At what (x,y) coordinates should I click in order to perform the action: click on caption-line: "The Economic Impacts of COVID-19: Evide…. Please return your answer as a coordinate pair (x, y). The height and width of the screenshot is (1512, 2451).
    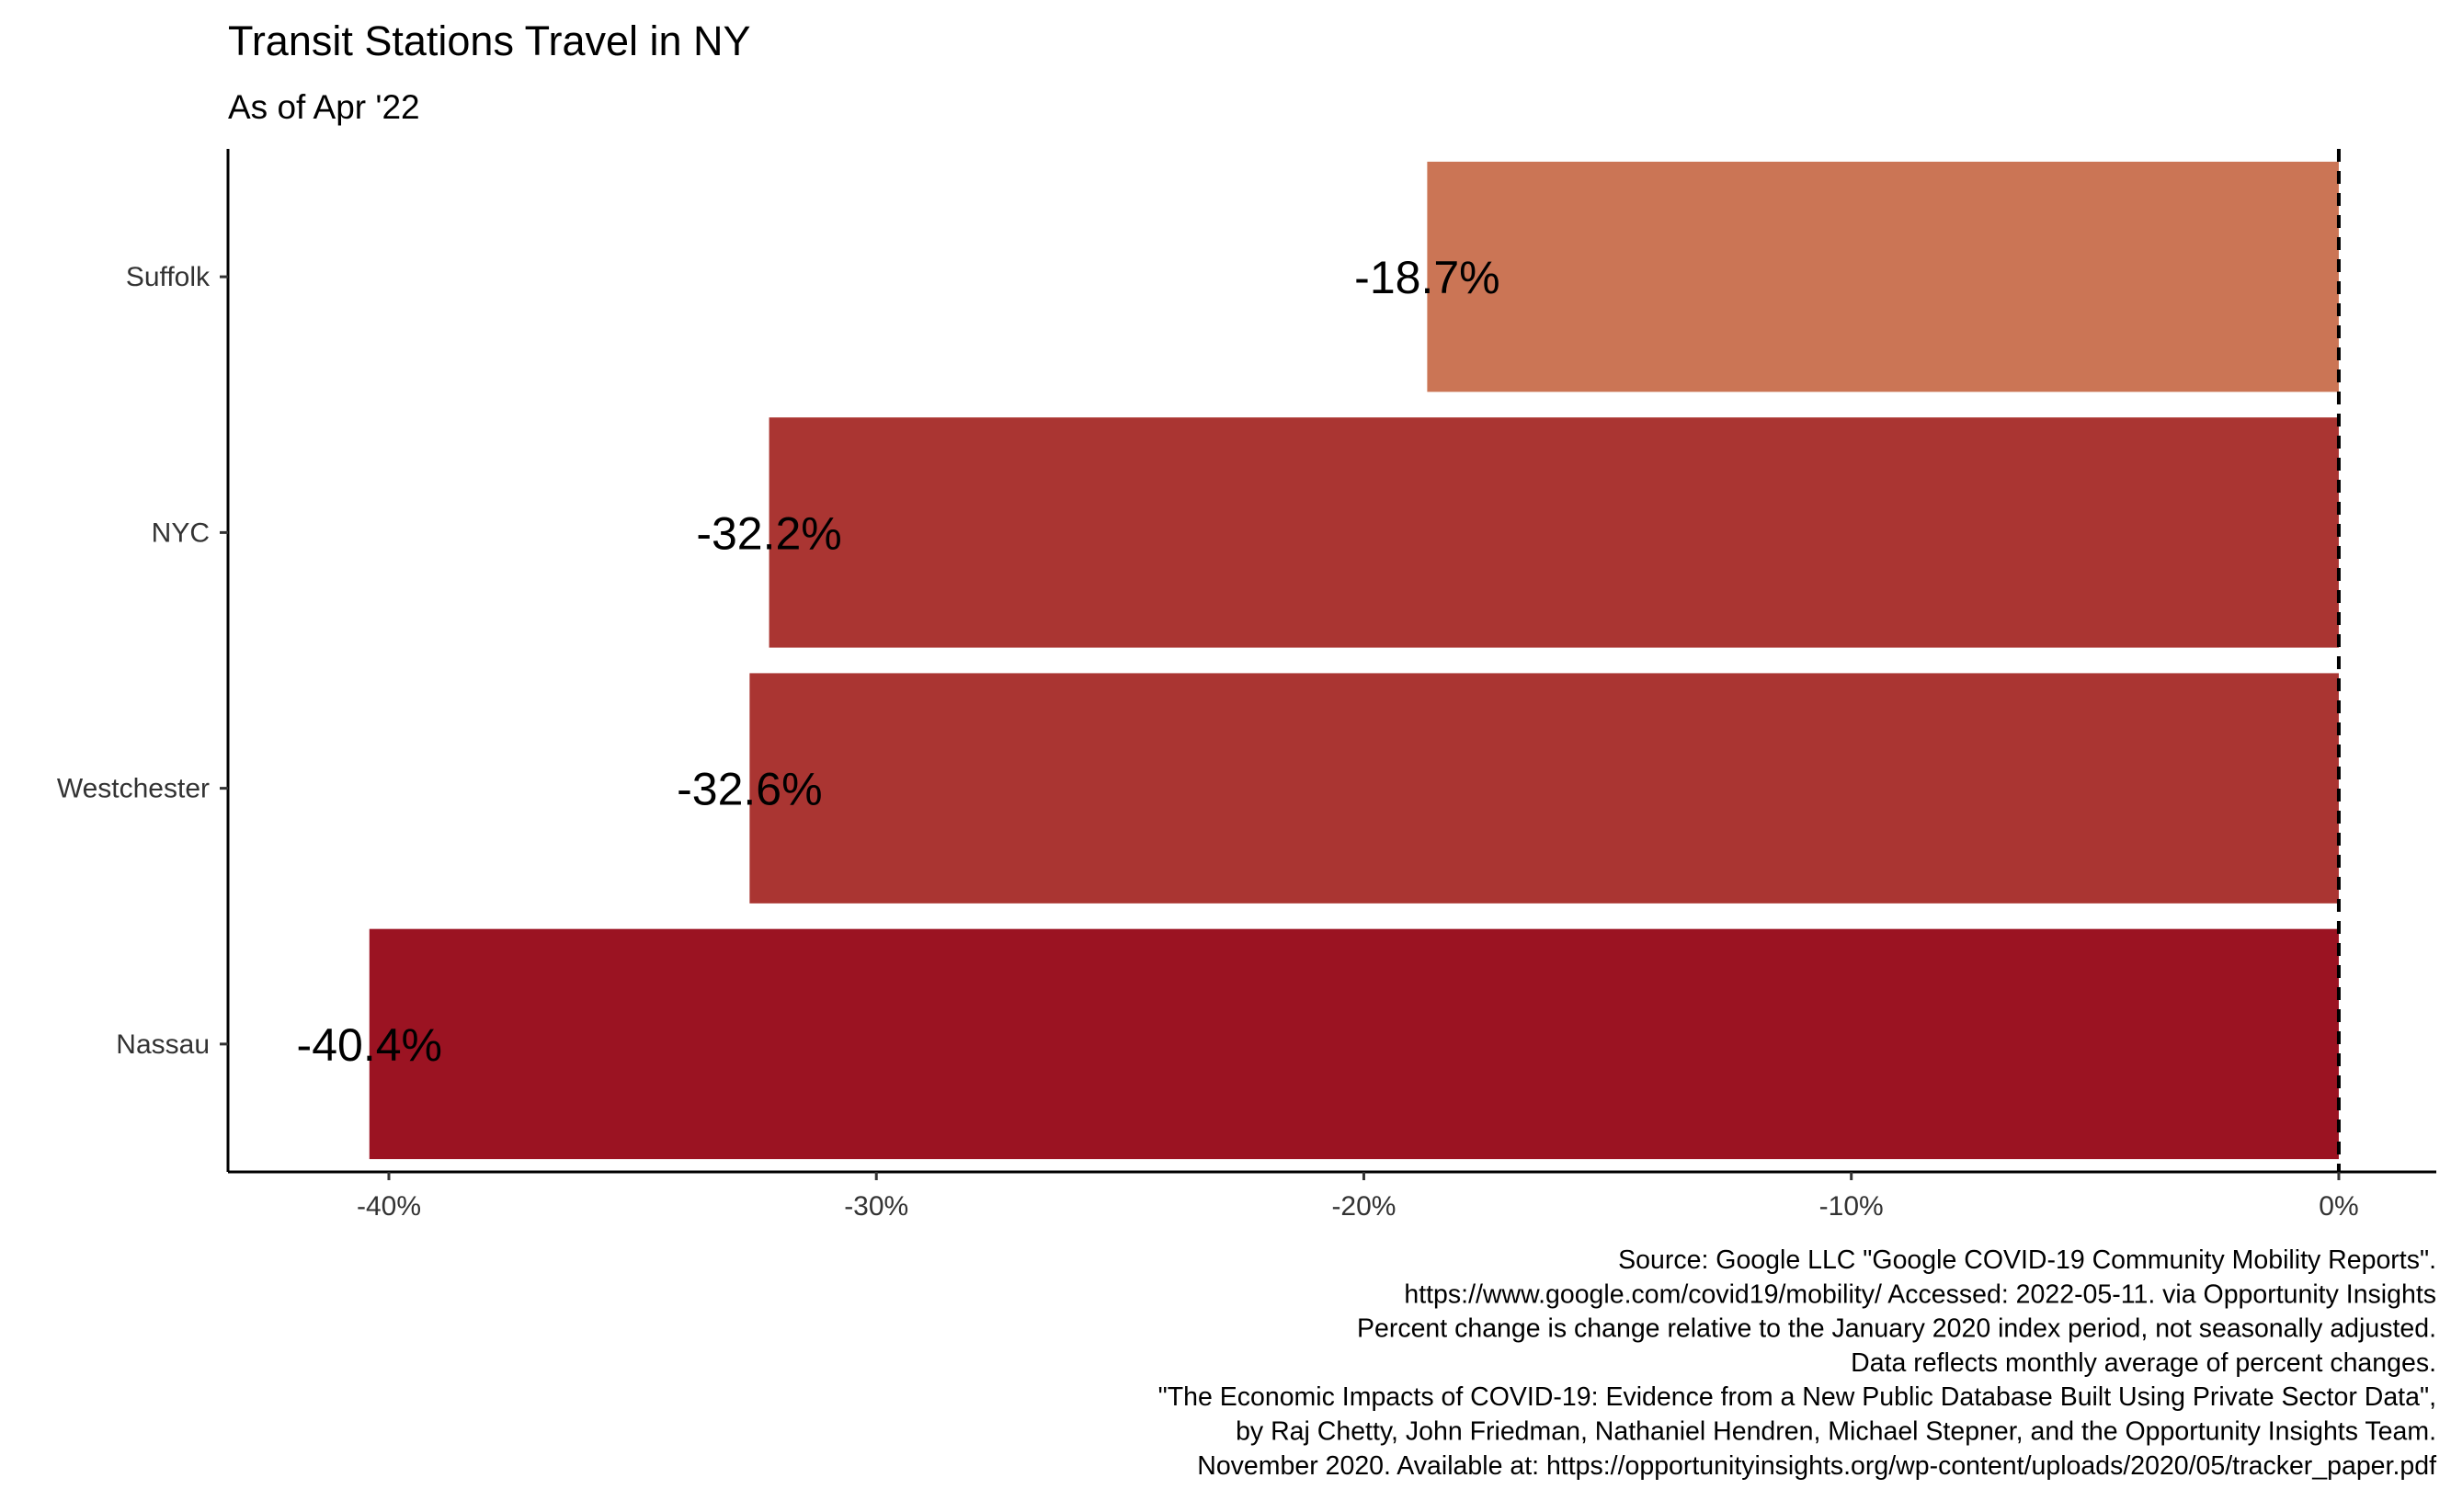
    Looking at the image, I should click on (1797, 1397).